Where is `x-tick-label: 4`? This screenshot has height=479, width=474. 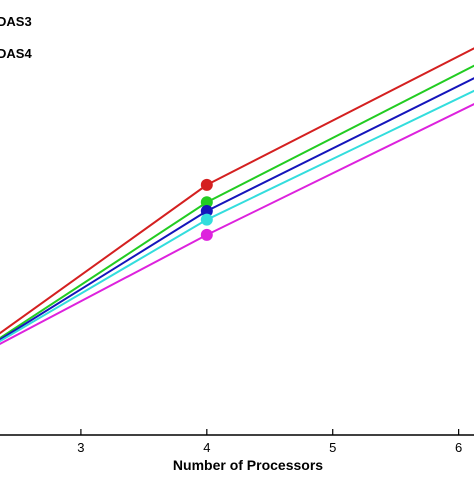 x-tick-label: 4 is located at coordinates (206, 447).